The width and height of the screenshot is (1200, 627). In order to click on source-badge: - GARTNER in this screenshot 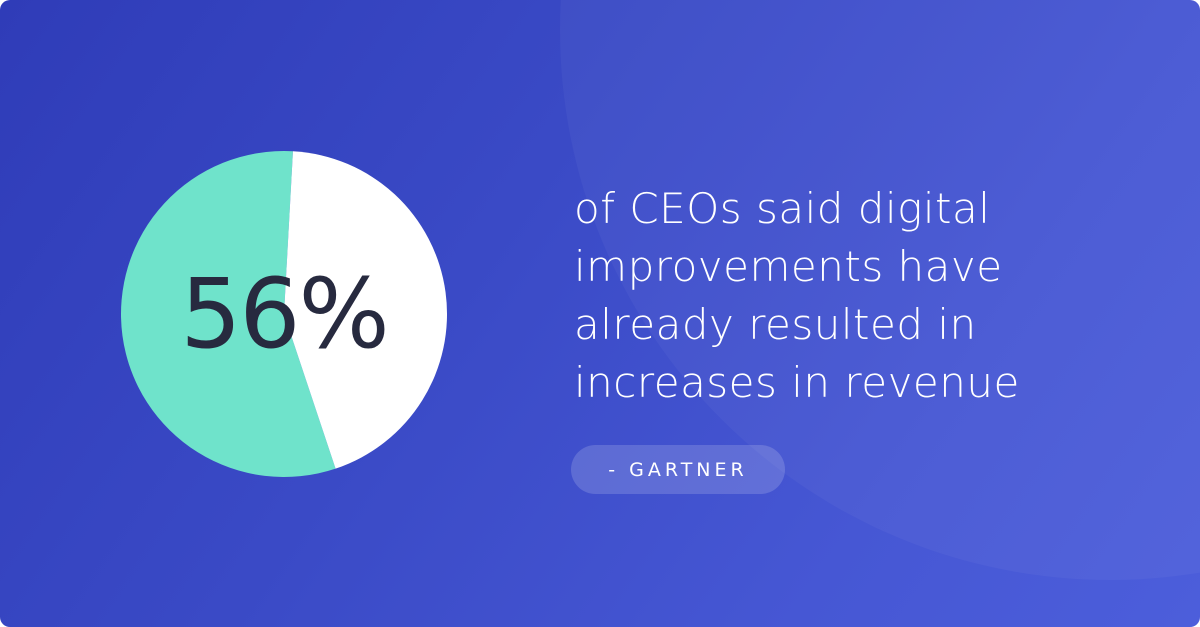, I will do `click(678, 469)`.